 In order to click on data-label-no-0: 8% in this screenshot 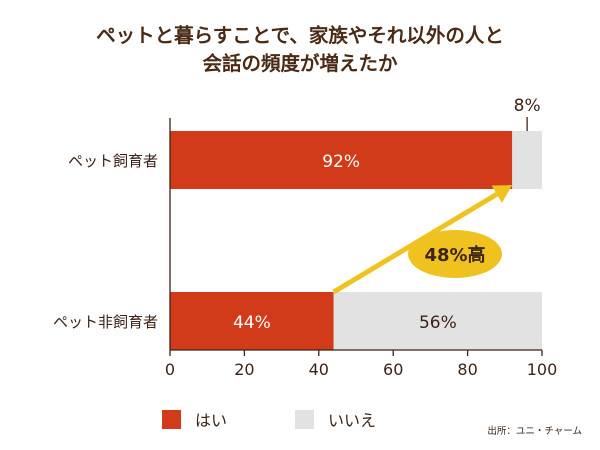, I will do `click(527, 106)`.